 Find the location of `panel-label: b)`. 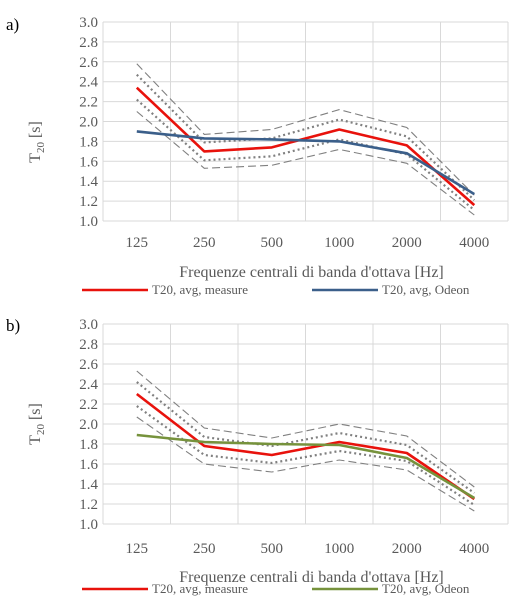

panel-label: b) is located at coordinates (13, 325).